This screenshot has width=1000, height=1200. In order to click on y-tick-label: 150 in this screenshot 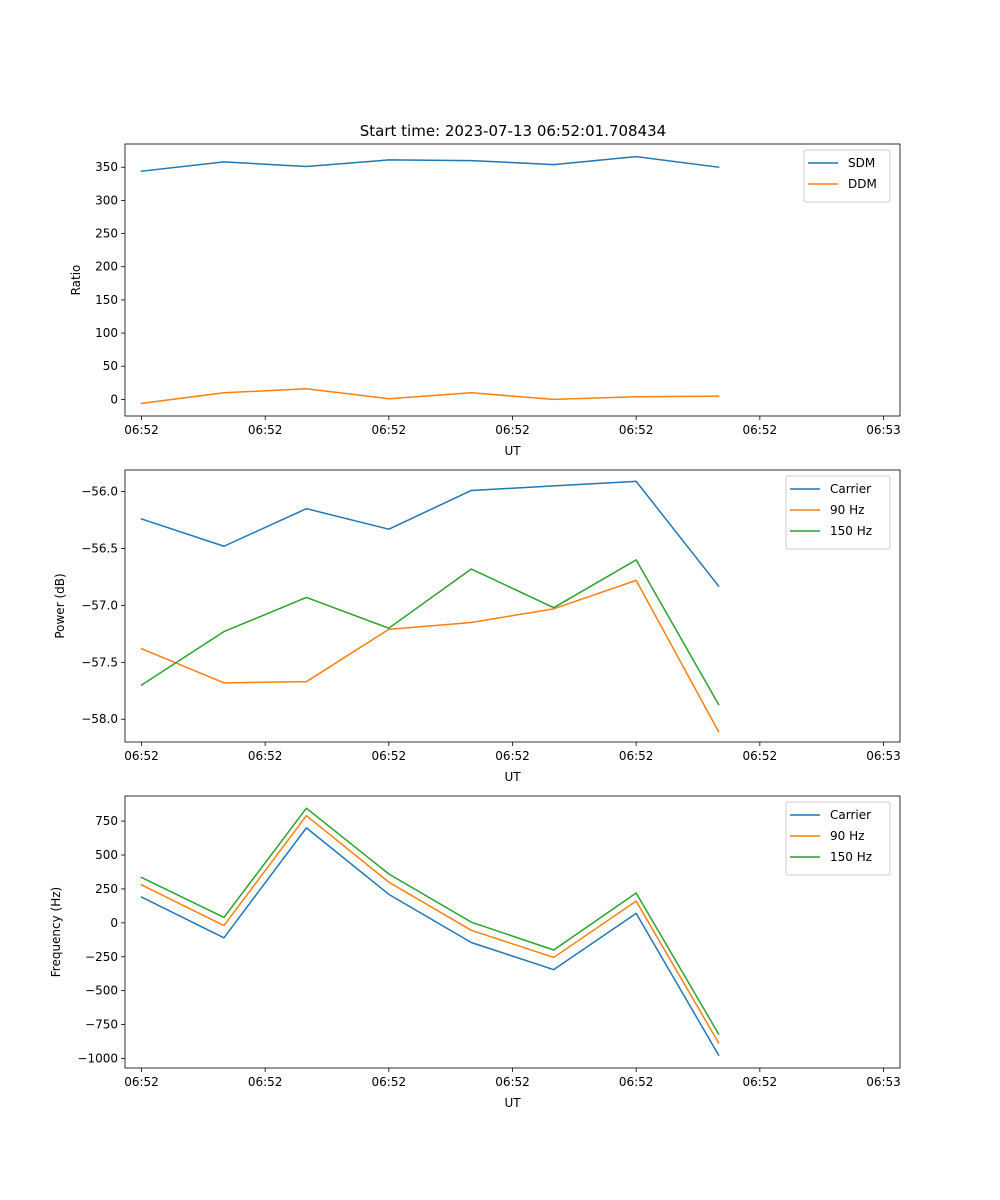, I will do `click(106, 300)`.